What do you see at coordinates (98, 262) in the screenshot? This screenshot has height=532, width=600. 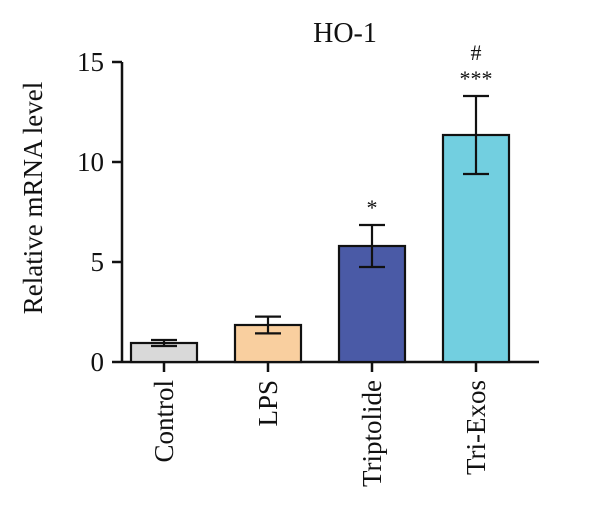 I see `y-tick-label: 5` at bounding box center [98, 262].